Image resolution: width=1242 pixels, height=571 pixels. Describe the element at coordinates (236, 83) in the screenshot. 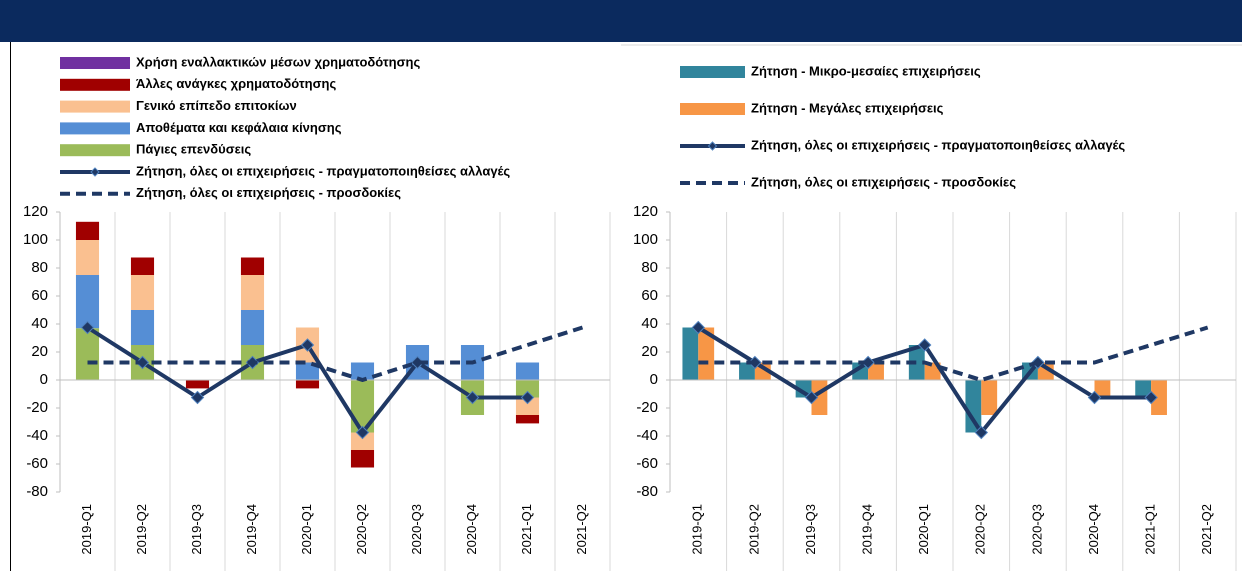

I see `legend-label: Άλλες ανάγκες χρηματοδότησης` at that location.